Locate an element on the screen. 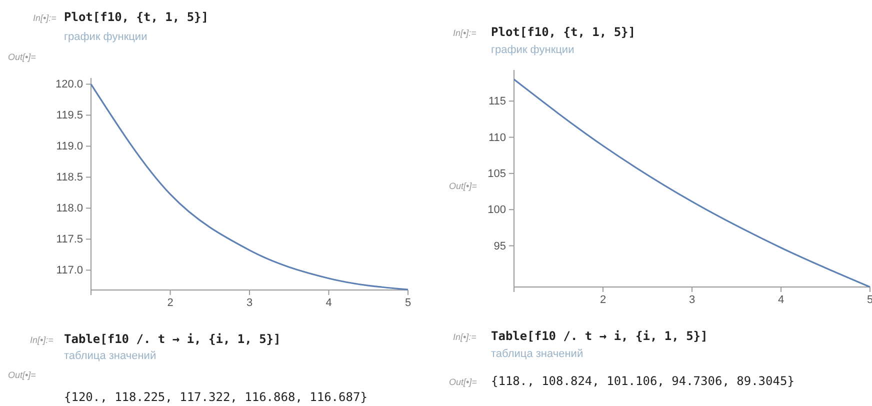  text: {118., 108.824, 101.106, 94.7306, 89.3045} is located at coordinates (642, 381).